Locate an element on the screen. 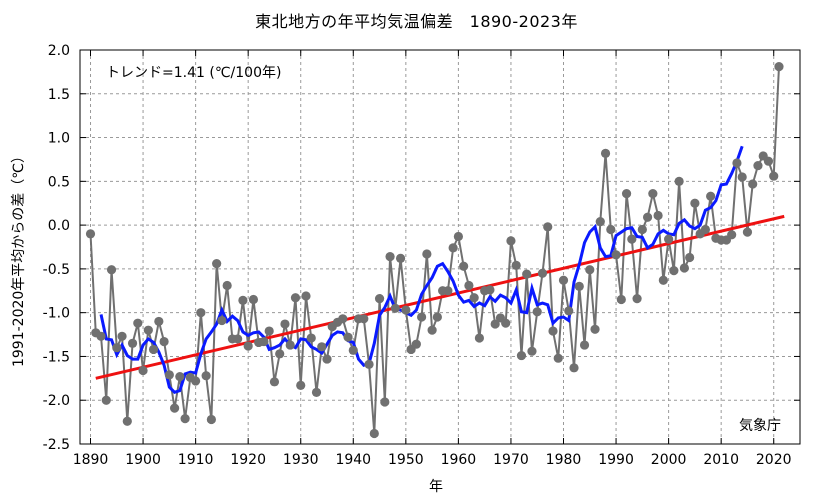  x-tick-label: 1920 is located at coordinates (248, 460).